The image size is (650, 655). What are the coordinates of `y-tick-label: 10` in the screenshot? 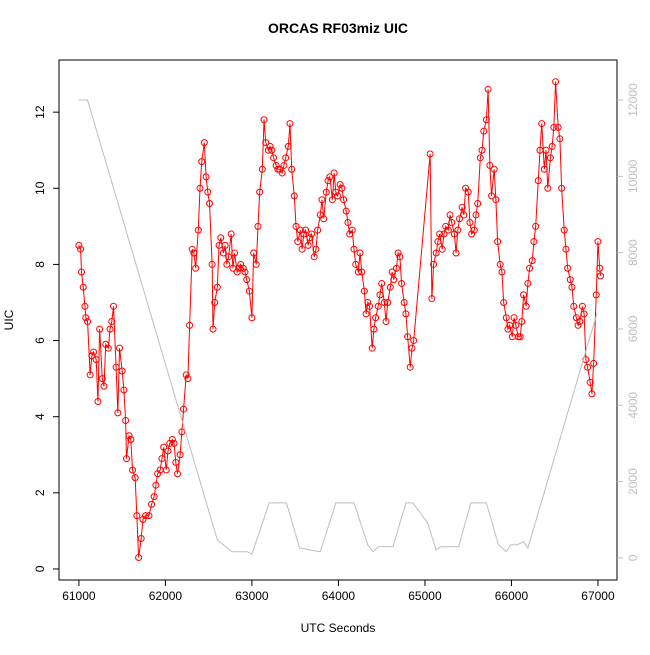 It's located at (40, 188).